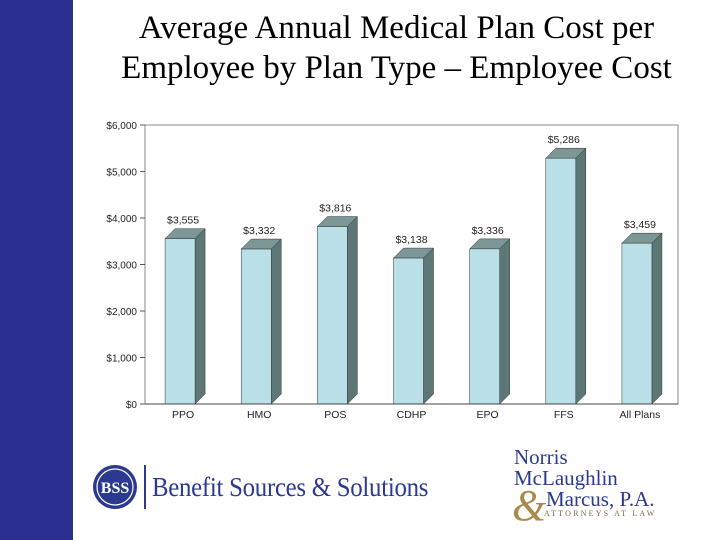 Image resolution: width=720 pixels, height=540 pixels. I want to click on x-tick-label: EPO, so click(488, 415).